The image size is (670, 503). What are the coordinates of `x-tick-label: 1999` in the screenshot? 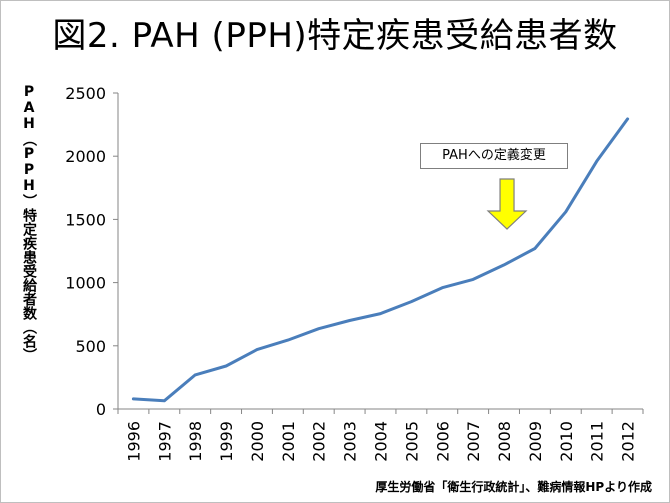 It's located at (226, 441).